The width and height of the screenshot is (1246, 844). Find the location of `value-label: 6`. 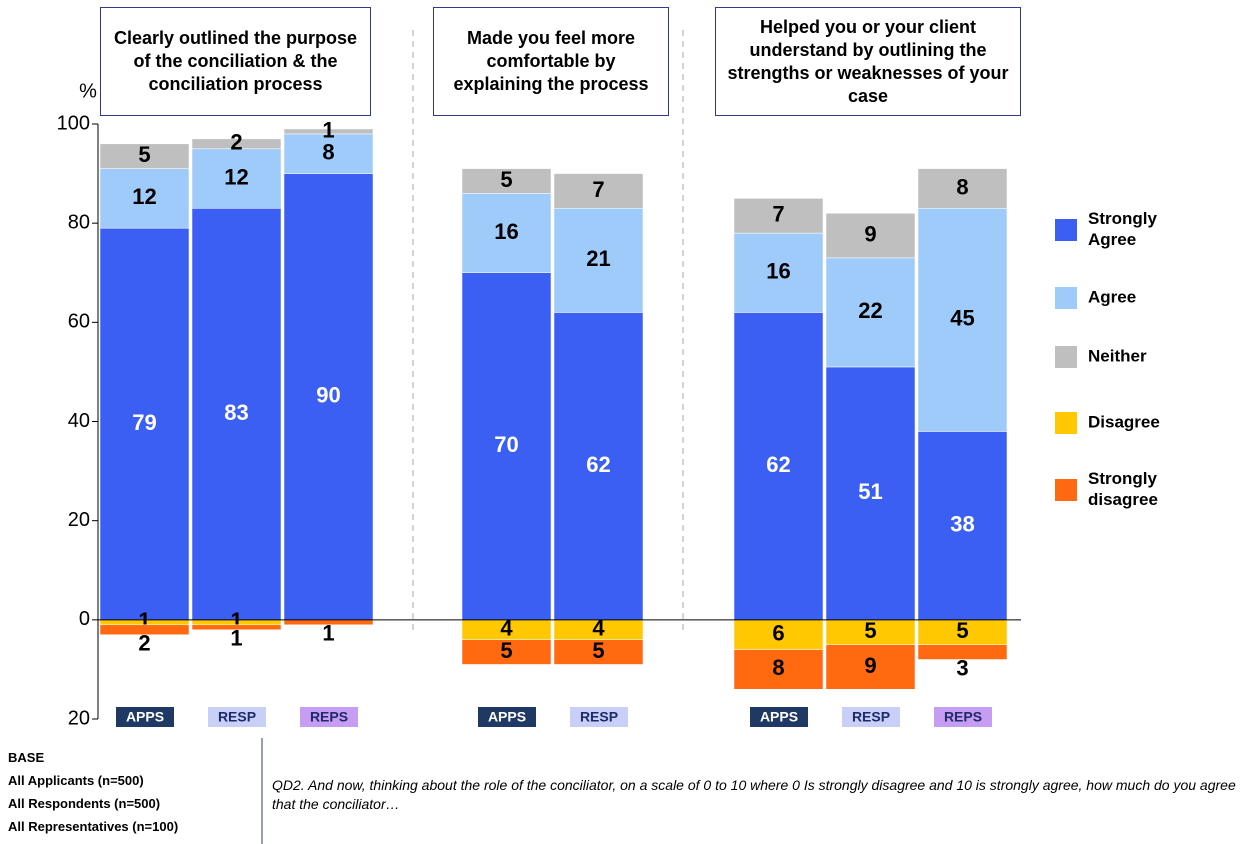

value-label: 6 is located at coordinates (778, 633).